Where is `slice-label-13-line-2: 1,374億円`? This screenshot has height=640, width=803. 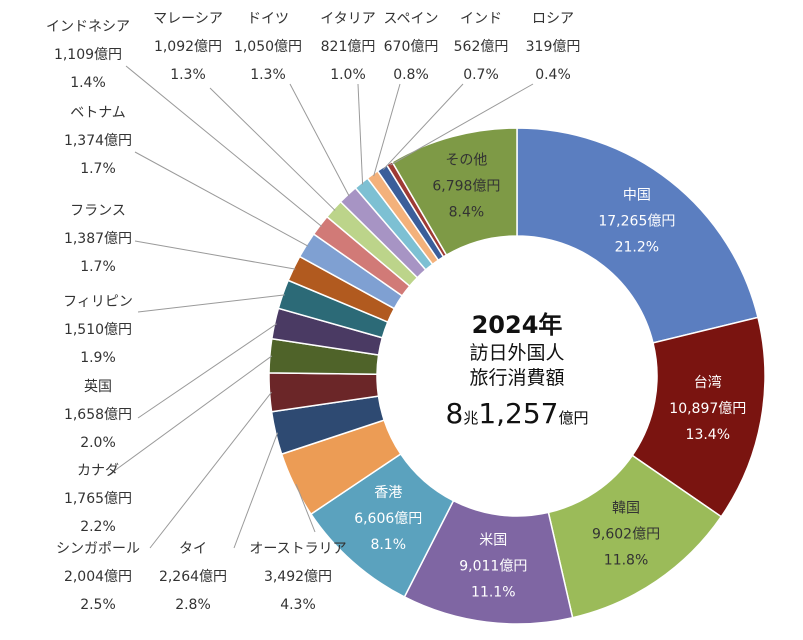
slice-label-13-line-2: 1,374億円 is located at coordinates (98, 141).